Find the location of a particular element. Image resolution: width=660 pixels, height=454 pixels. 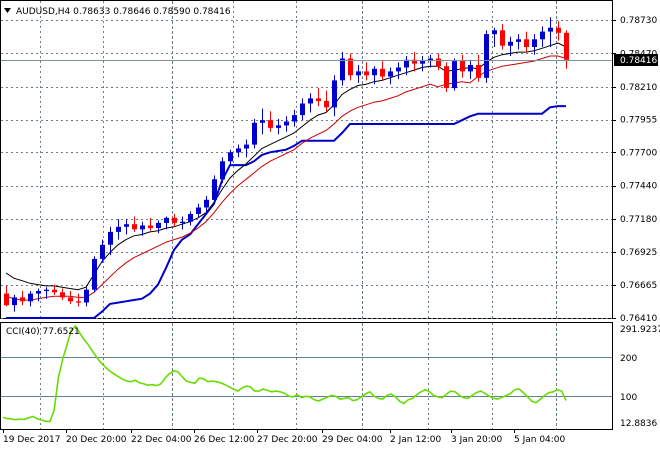

price-tick-label: 0.78210 is located at coordinates (638, 88).